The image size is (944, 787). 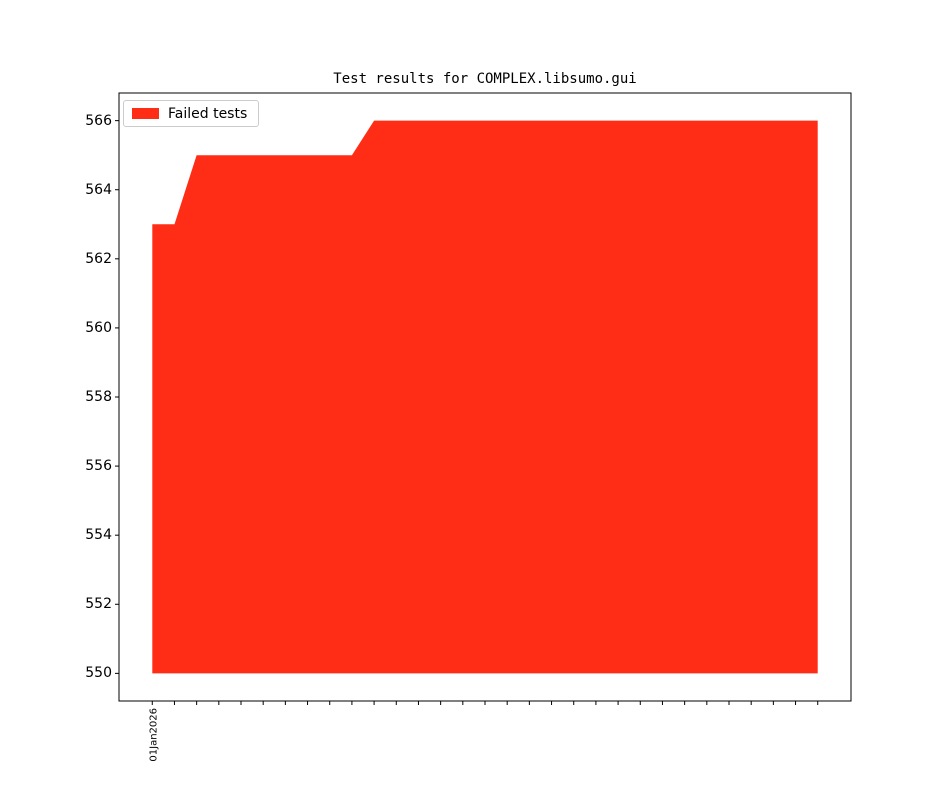 I want to click on y-tick-label: 554, so click(x=98, y=535).